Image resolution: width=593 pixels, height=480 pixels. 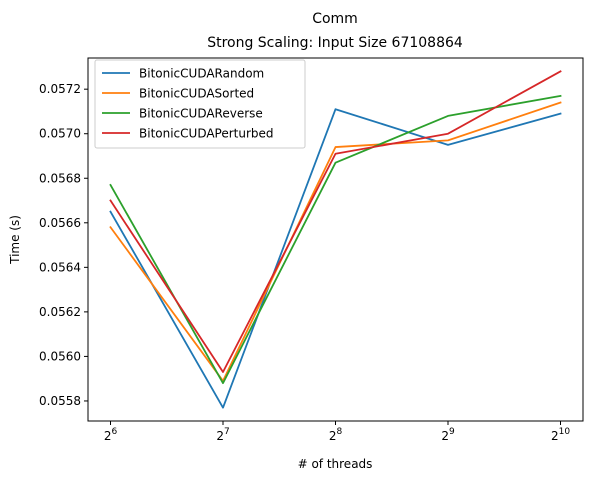 What do you see at coordinates (201, 74) in the screenshot?
I see `legend-label: BitonicCUDARandom` at bounding box center [201, 74].